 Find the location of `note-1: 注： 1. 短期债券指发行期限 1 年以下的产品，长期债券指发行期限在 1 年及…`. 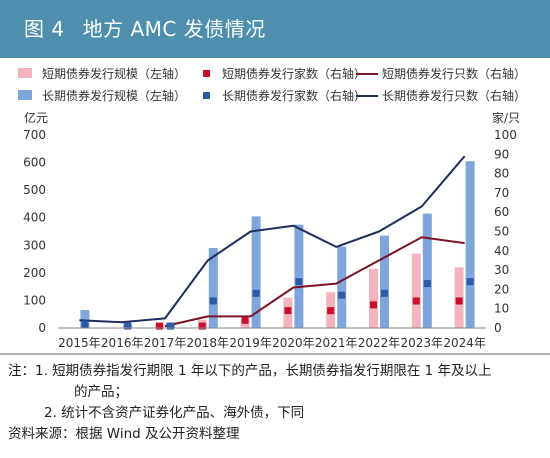

note-1: 注： 1. 短期债券指发行期限 1 年以下的产品，长期债券指发行期限在 1 年及… is located at coordinates (278, 371).